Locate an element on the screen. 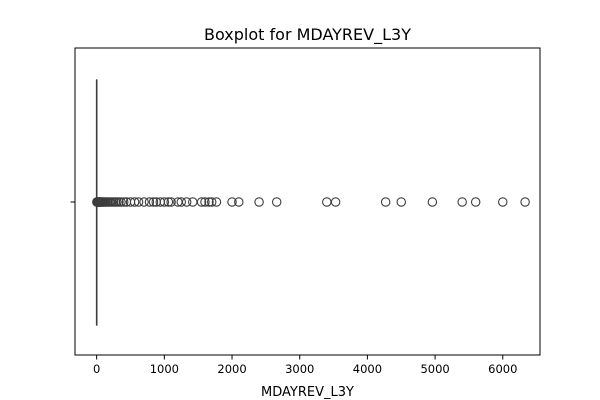 Image resolution: width=600 pixels, height=400 pixels. x-tick-label: 5000 is located at coordinates (434, 369).